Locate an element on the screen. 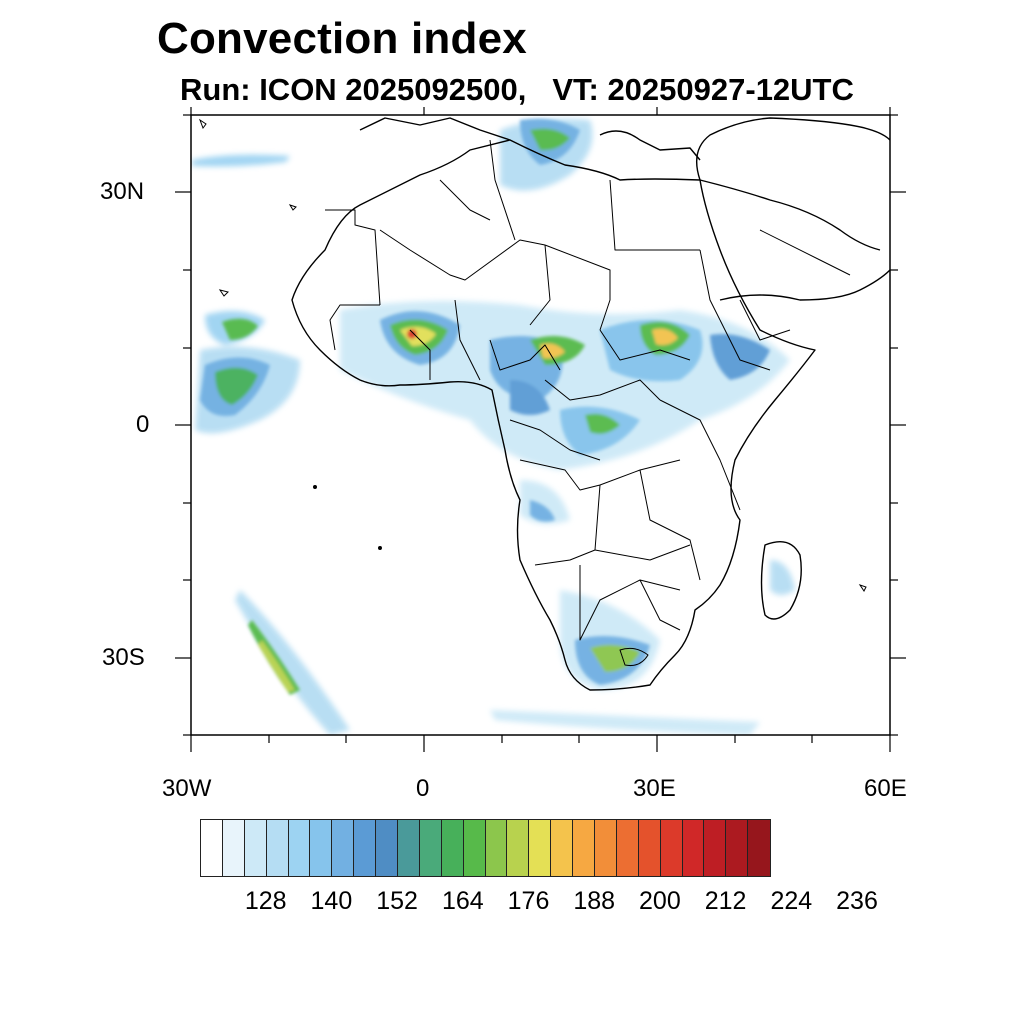  colorbar-tick-label: 152 is located at coordinates (397, 901).